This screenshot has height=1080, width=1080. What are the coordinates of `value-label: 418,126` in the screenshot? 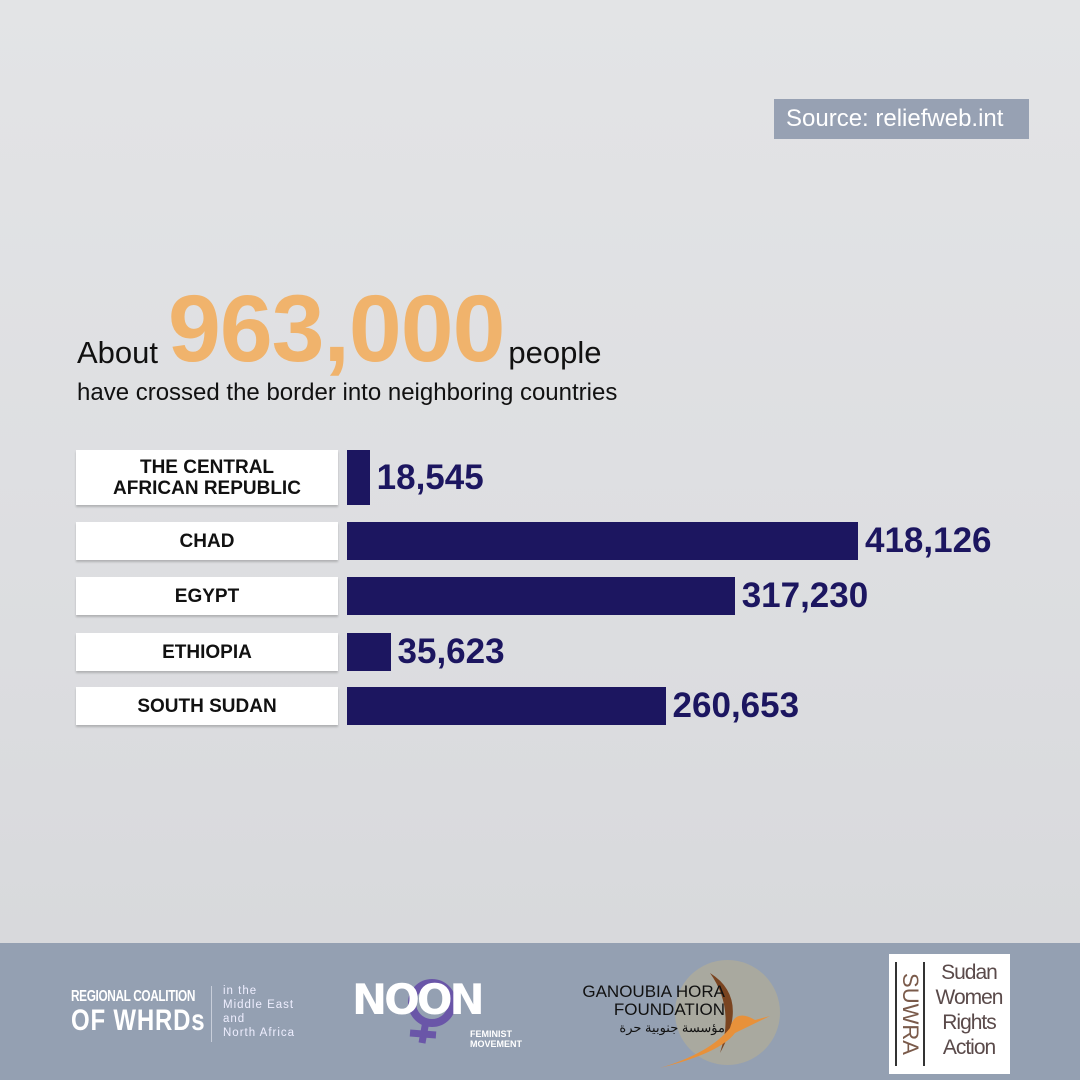 It's located at (928, 540).